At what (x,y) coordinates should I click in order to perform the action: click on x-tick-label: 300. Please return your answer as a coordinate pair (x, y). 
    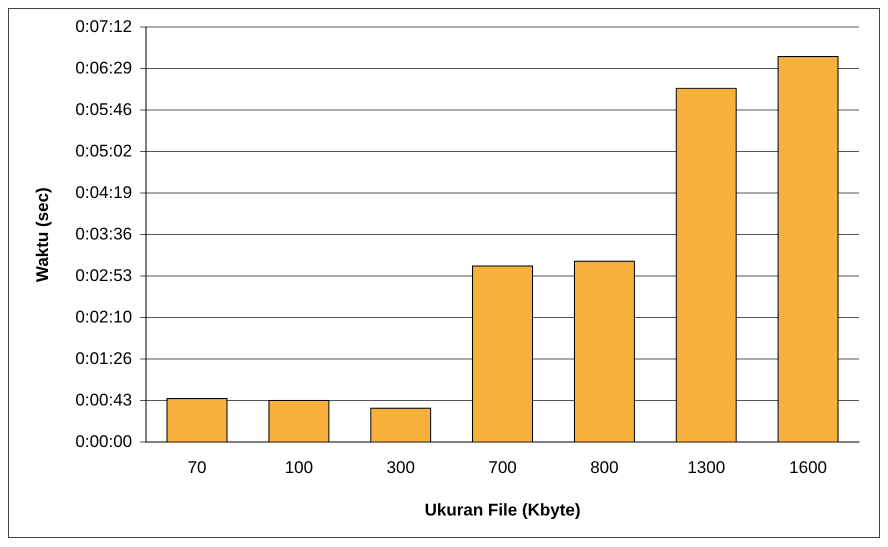
    Looking at the image, I should click on (400, 468).